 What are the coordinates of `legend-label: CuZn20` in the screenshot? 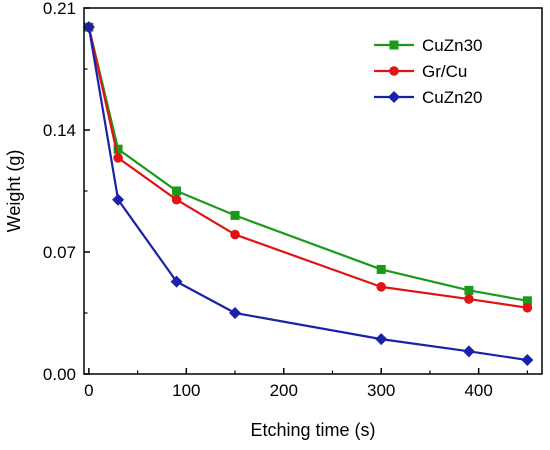 It's located at (452, 97).